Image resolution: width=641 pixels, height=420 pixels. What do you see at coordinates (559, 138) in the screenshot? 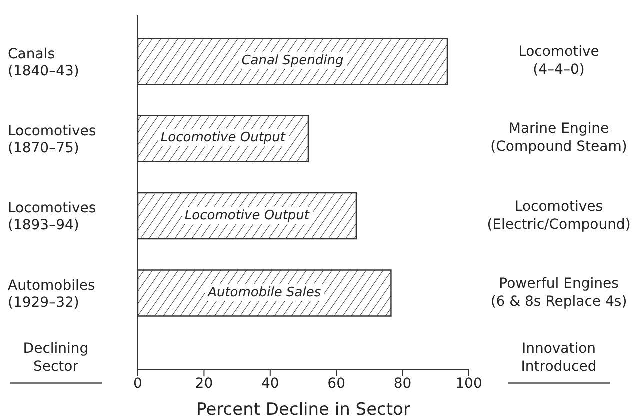
I see `text: Marine Engine (Compound Steam)` at bounding box center [559, 138].